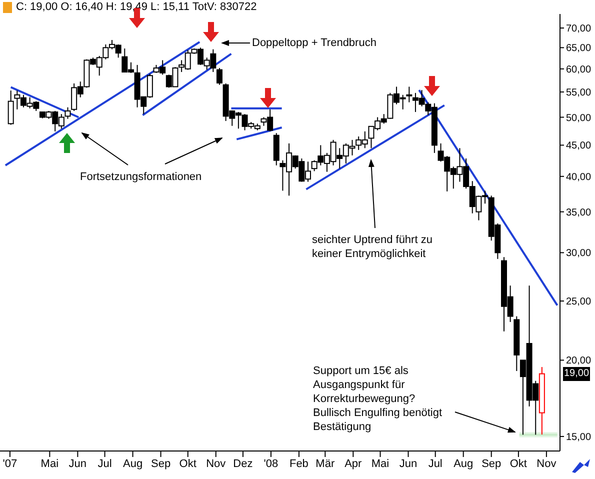  I want to click on y-tick-label: 65,00, so click(579, 48).